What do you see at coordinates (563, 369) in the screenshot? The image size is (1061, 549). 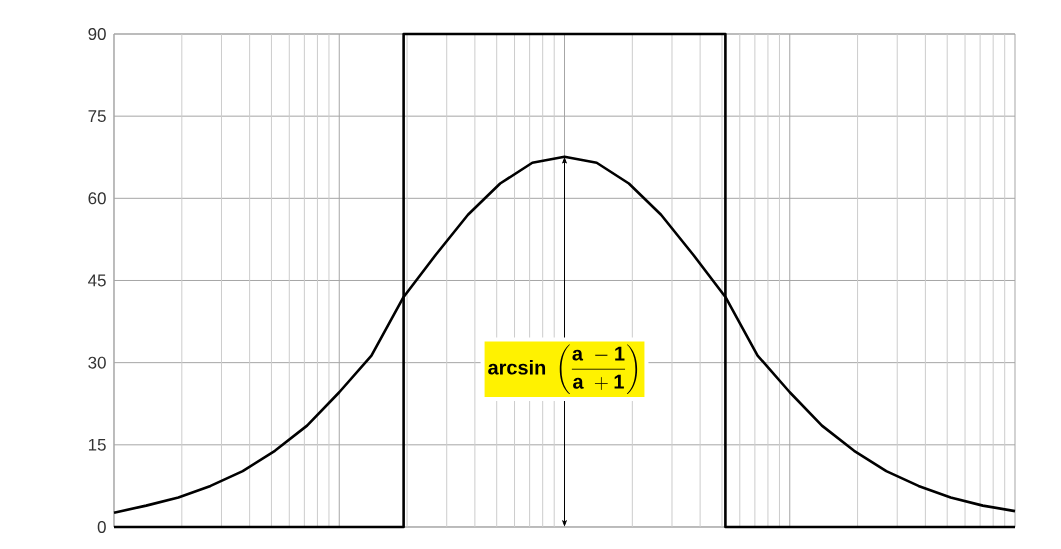 I see `annotation: $\mathbf{arcsin}\;\left(\frac{\mathbf{a}\;-\mathbf{1}}{\mathbf{a}\;+\mathbf{1}}\right)$` at bounding box center [563, 369].